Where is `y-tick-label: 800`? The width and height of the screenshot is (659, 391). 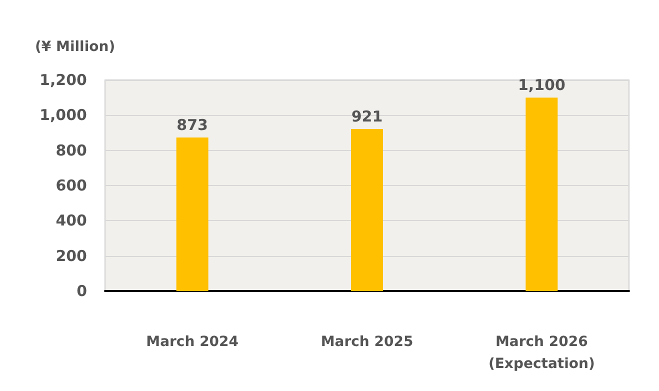 y-tick-label: 800 is located at coordinates (71, 150).